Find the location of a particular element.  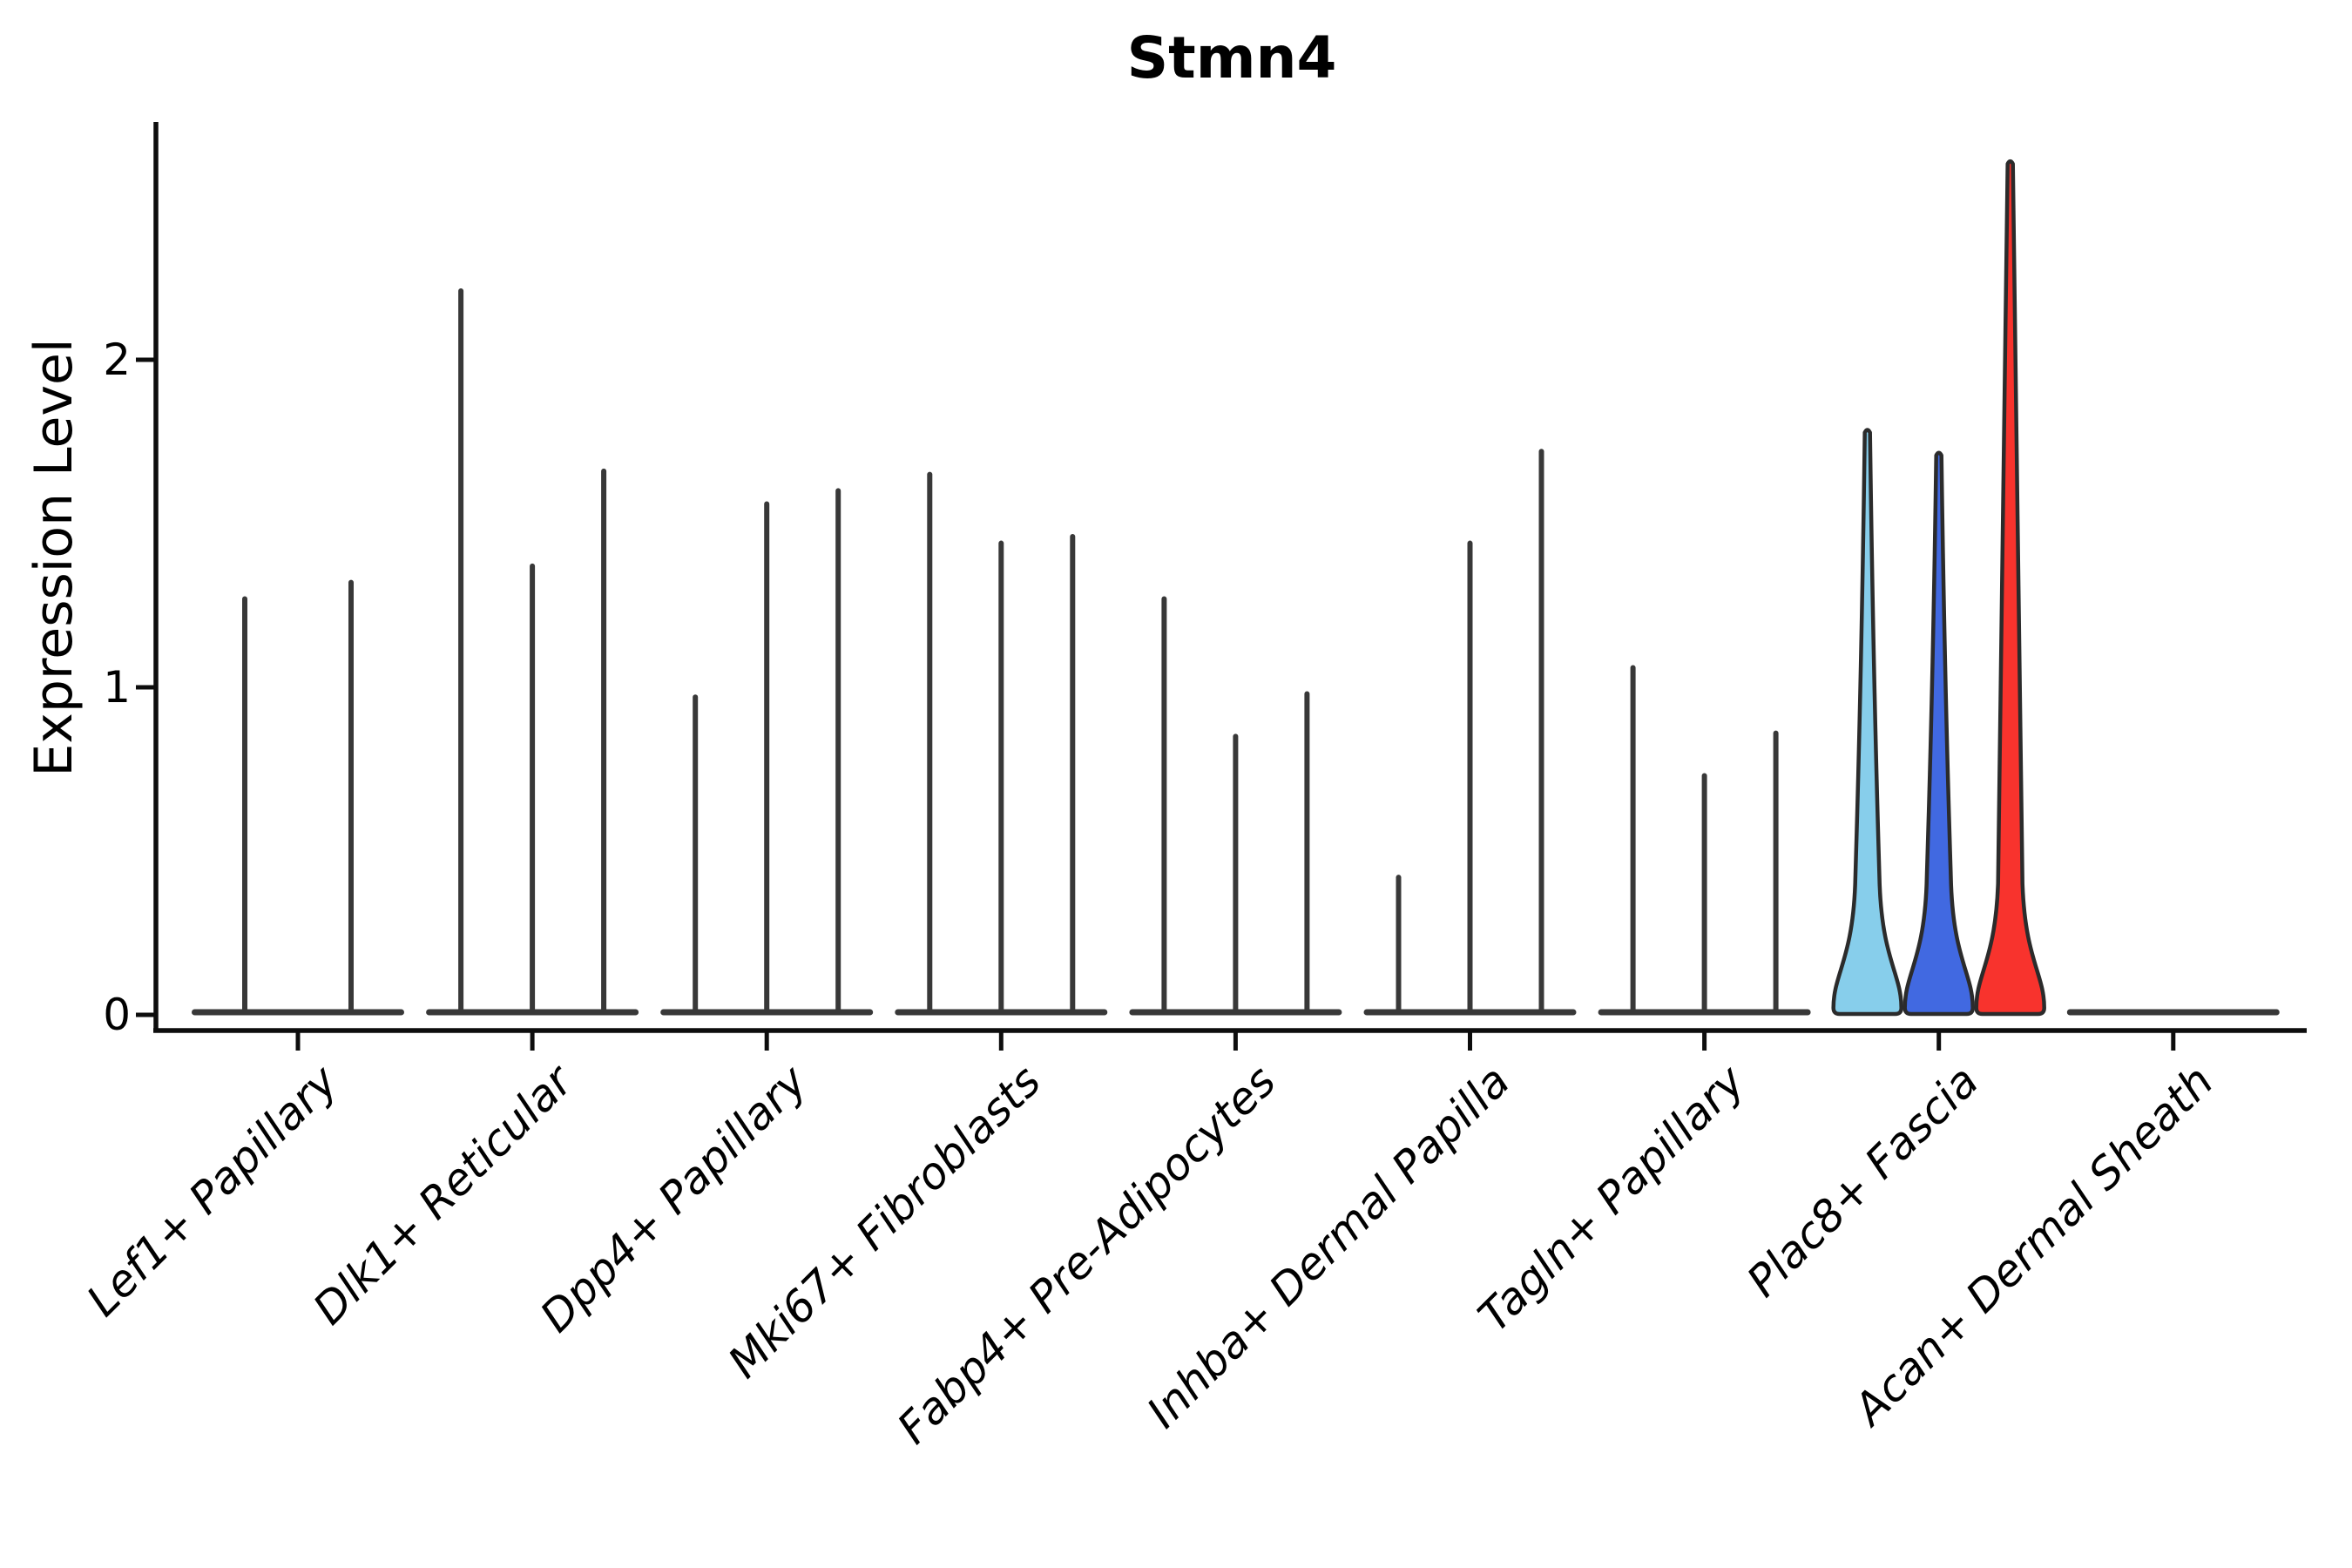

chart-title: Stmn4 is located at coordinates (1231, 58).